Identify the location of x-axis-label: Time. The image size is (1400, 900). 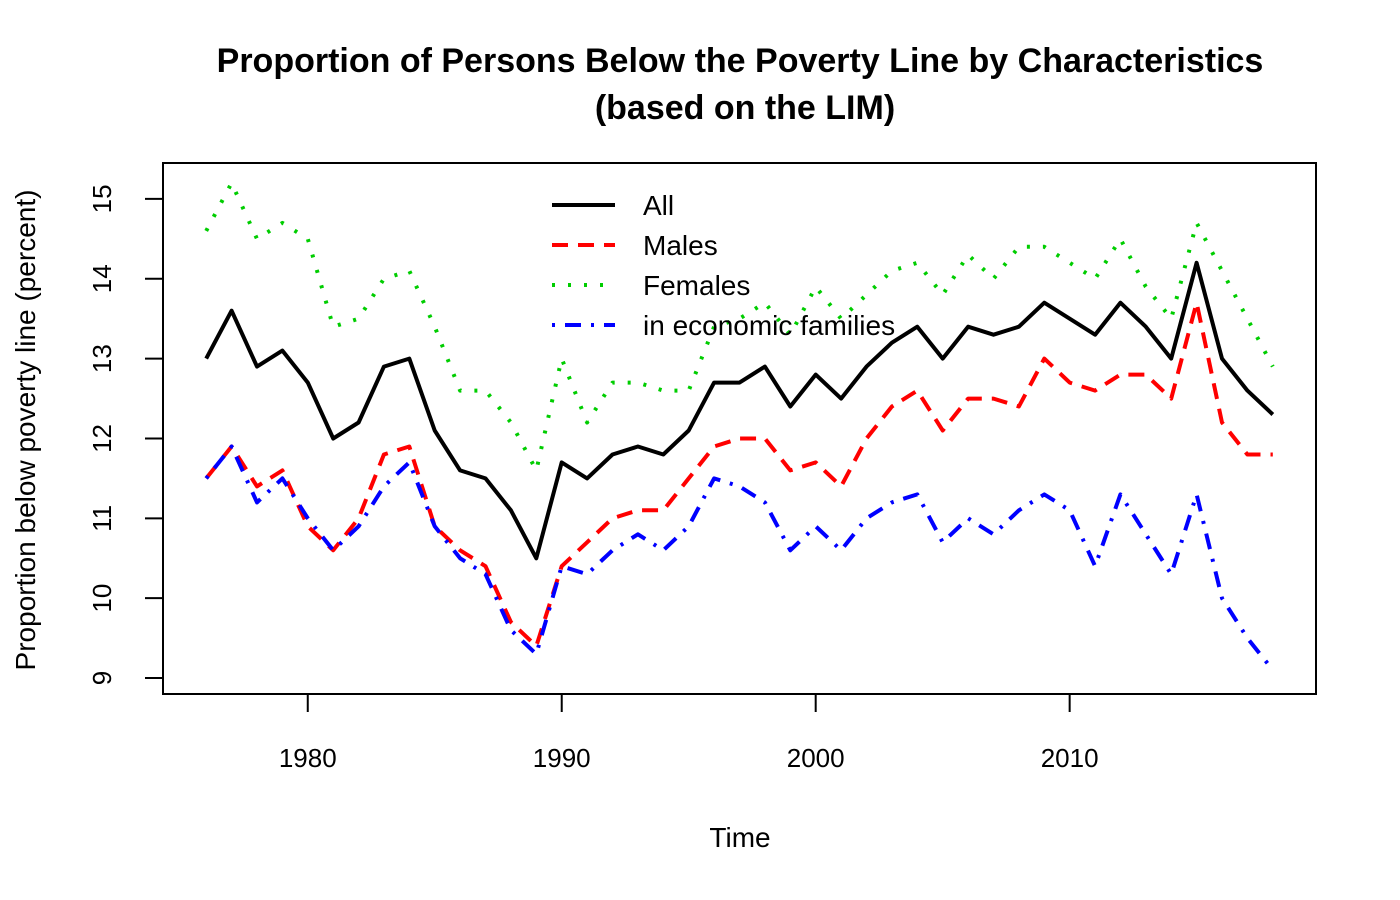
(739, 837).